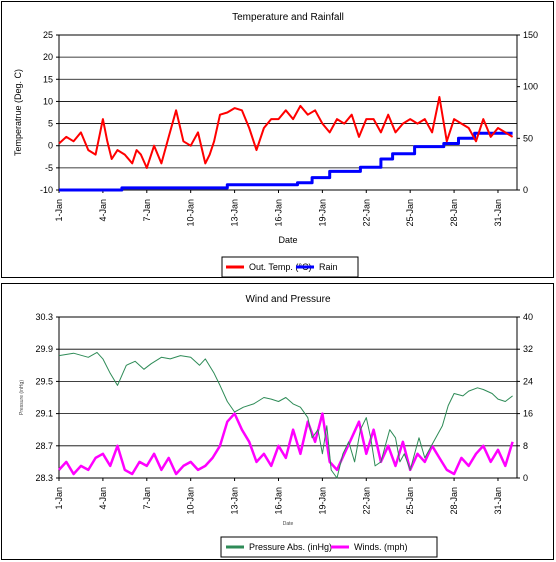 Image resolution: width=556 pixels, height=562 pixels. What do you see at coordinates (44, 446) in the screenshot?
I see `y-tick-label: 28.7` at bounding box center [44, 446].